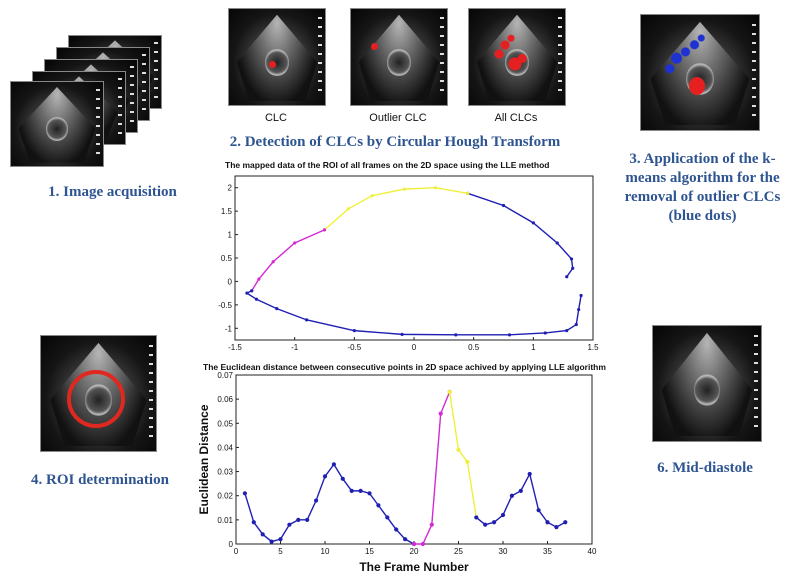  Describe the element at coordinates (225, 305) in the screenshot. I see `y-tick-label: -0.5` at that location.